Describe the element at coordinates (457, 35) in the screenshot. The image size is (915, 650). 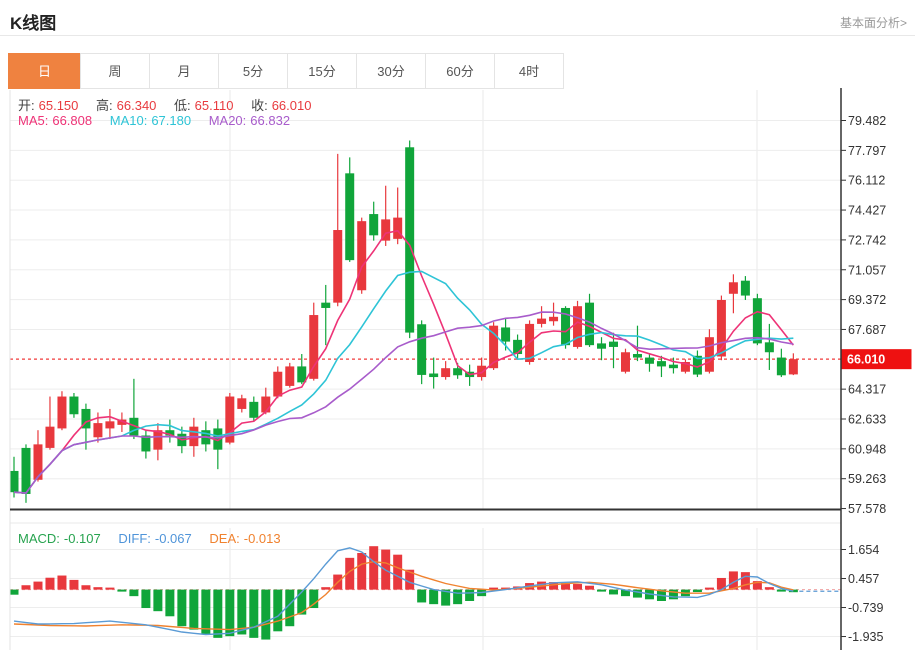
I see `header-divider` at that location.